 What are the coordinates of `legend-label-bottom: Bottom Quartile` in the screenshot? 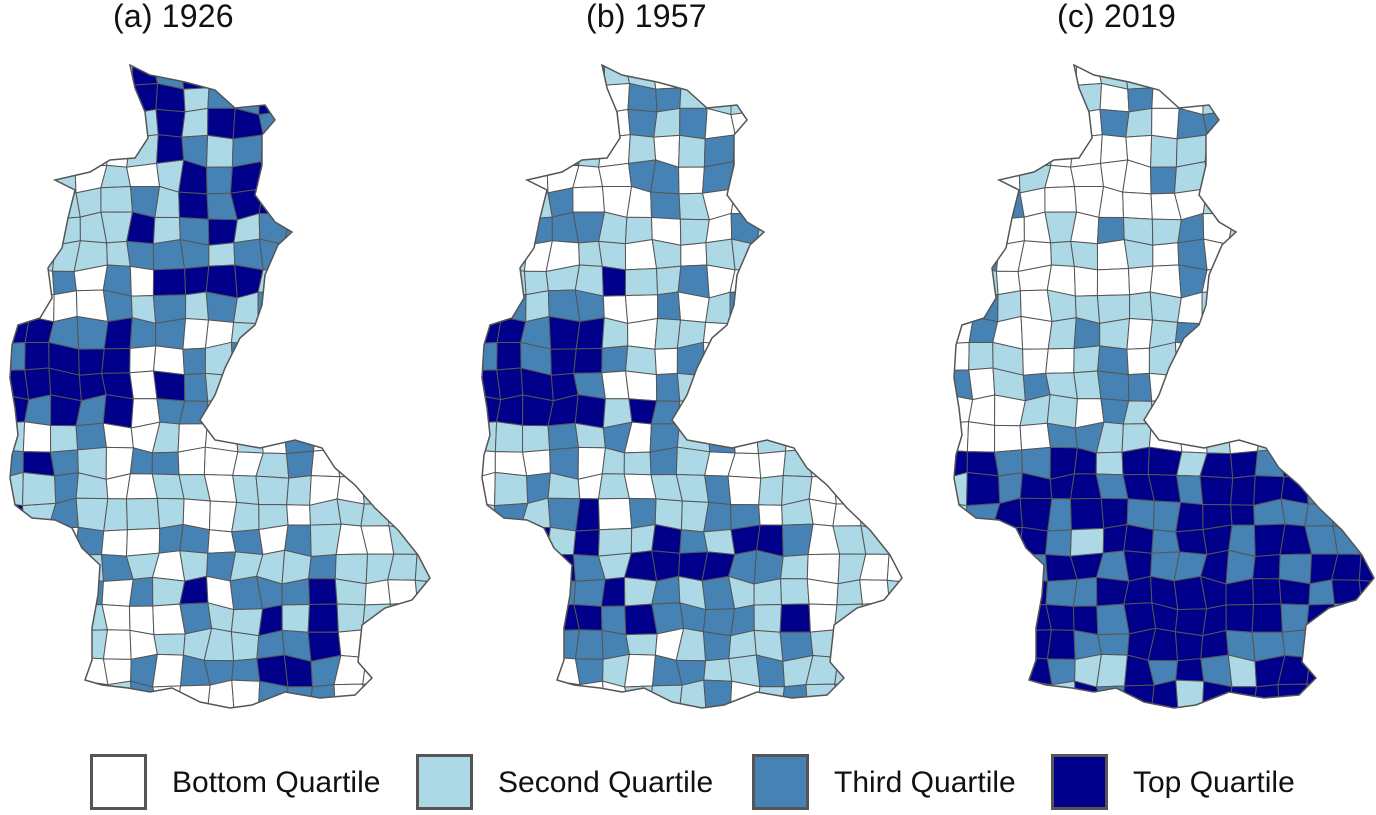 It's located at (276, 782).